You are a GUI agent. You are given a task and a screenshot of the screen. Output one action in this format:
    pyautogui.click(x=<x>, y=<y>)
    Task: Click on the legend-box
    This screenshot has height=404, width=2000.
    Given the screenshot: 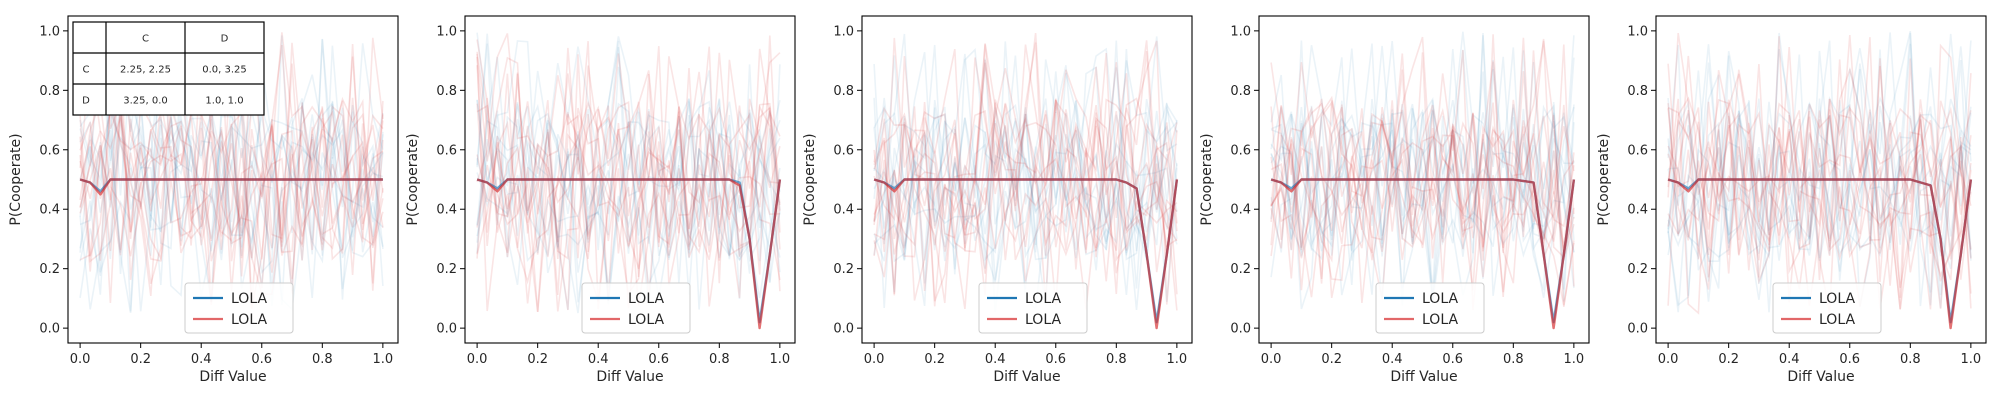 What is the action you would take?
    pyautogui.click(x=636, y=308)
    